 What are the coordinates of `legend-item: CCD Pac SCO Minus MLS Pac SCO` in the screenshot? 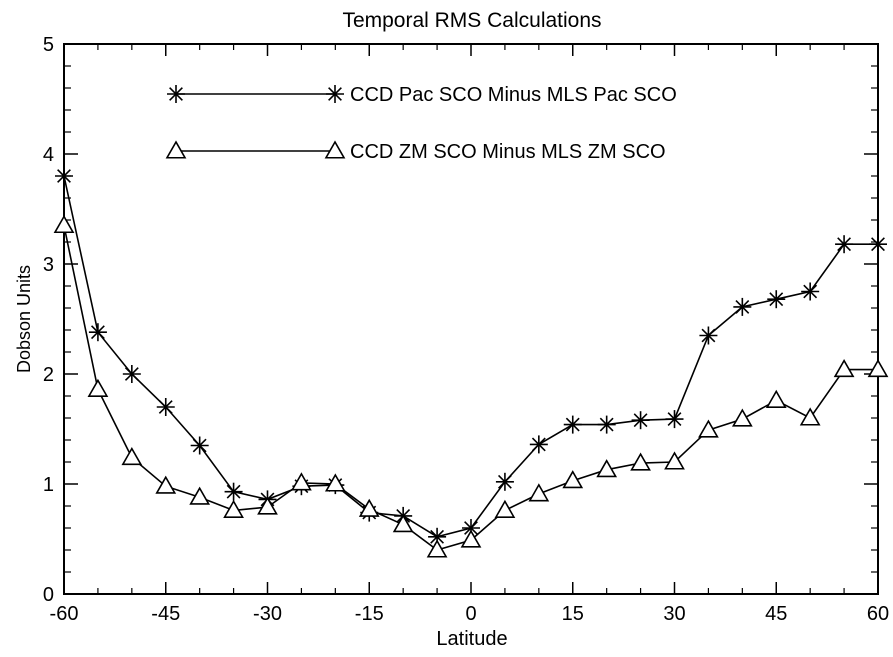 It's located at (422, 95).